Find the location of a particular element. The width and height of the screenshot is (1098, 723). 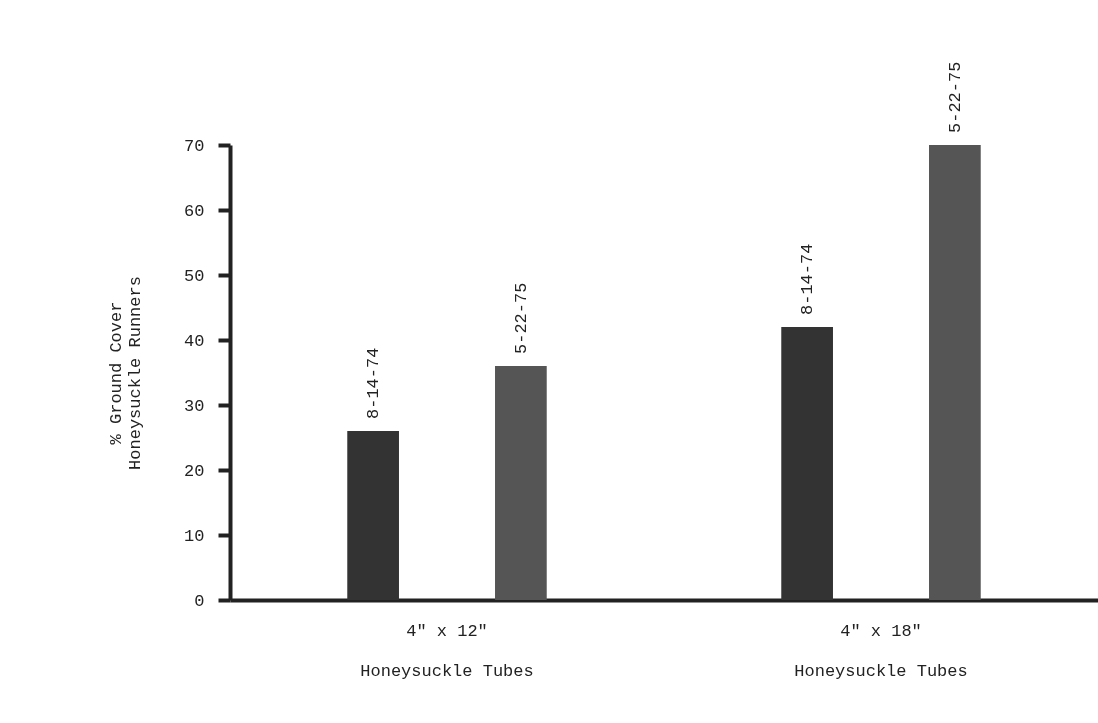

y-tick-label: 70 is located at coordinates (194, 146).